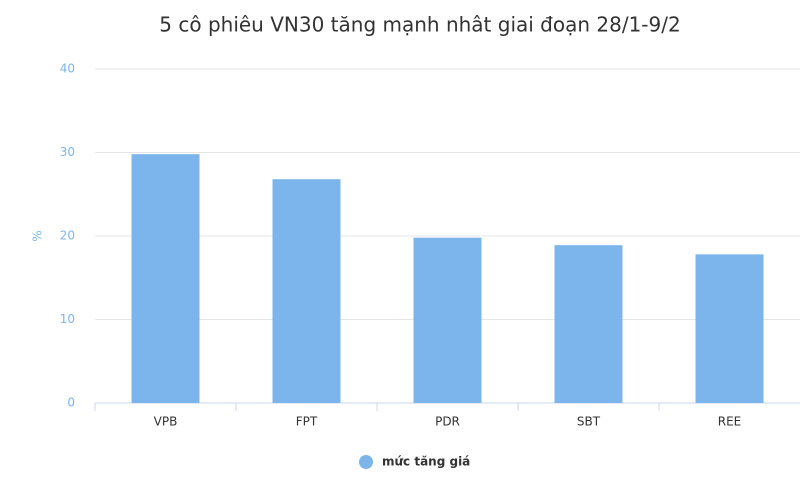 The image size is (800, 490). I want to click on y-tick-label: 10, so click(67, 319).